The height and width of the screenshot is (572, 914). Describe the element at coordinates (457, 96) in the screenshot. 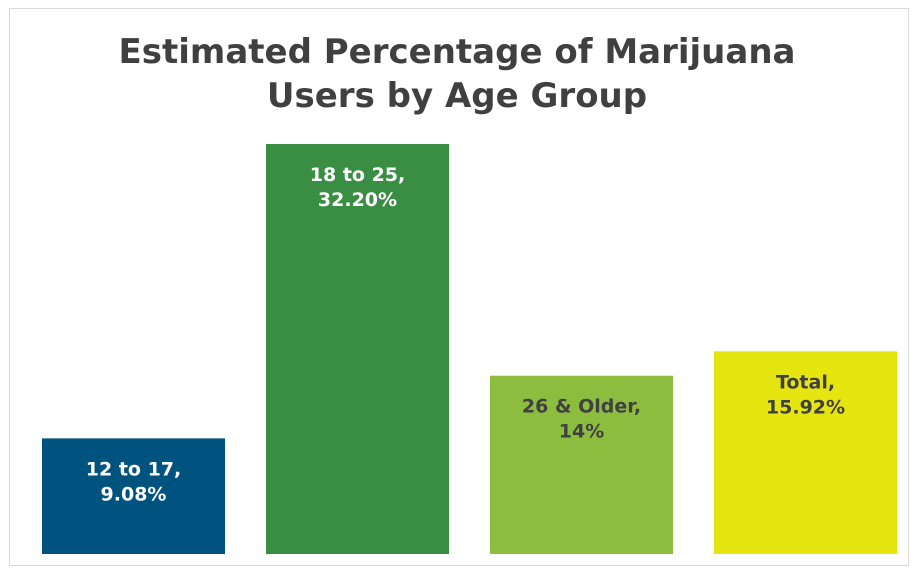

I see `chart-title-line-2: Users by Age Group` at that location.